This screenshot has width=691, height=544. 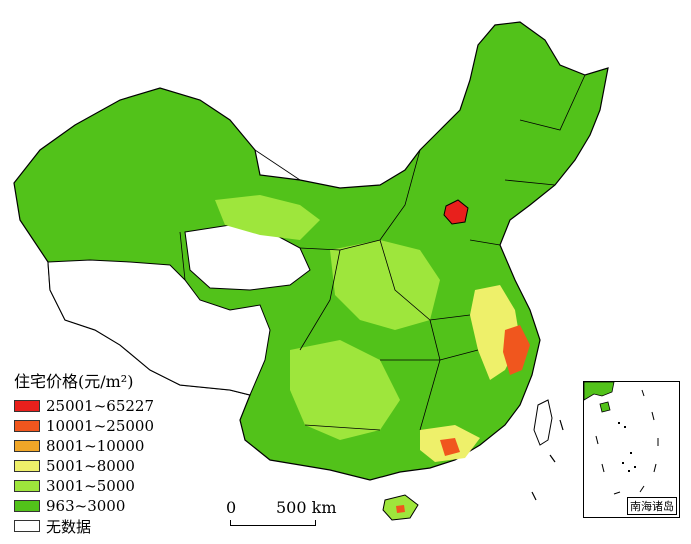 I want to click on light-green-patch-south, so click(x=345, y=390).